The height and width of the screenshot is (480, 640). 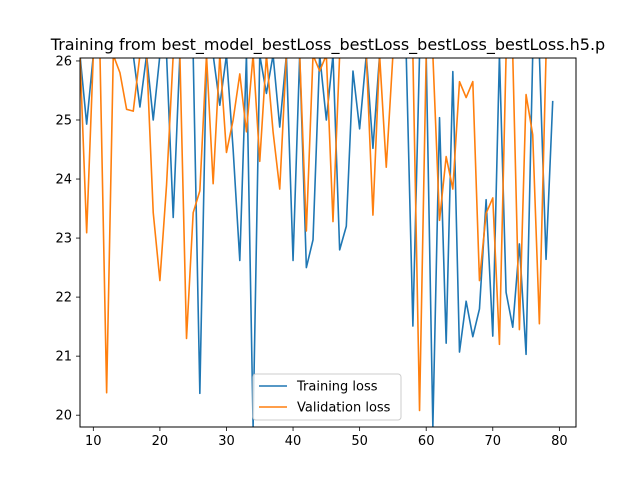 What do you see at coordinates (63, 239) in the screenshot?
I see `y-tick-label: 23` at bounding box center [63, 239].